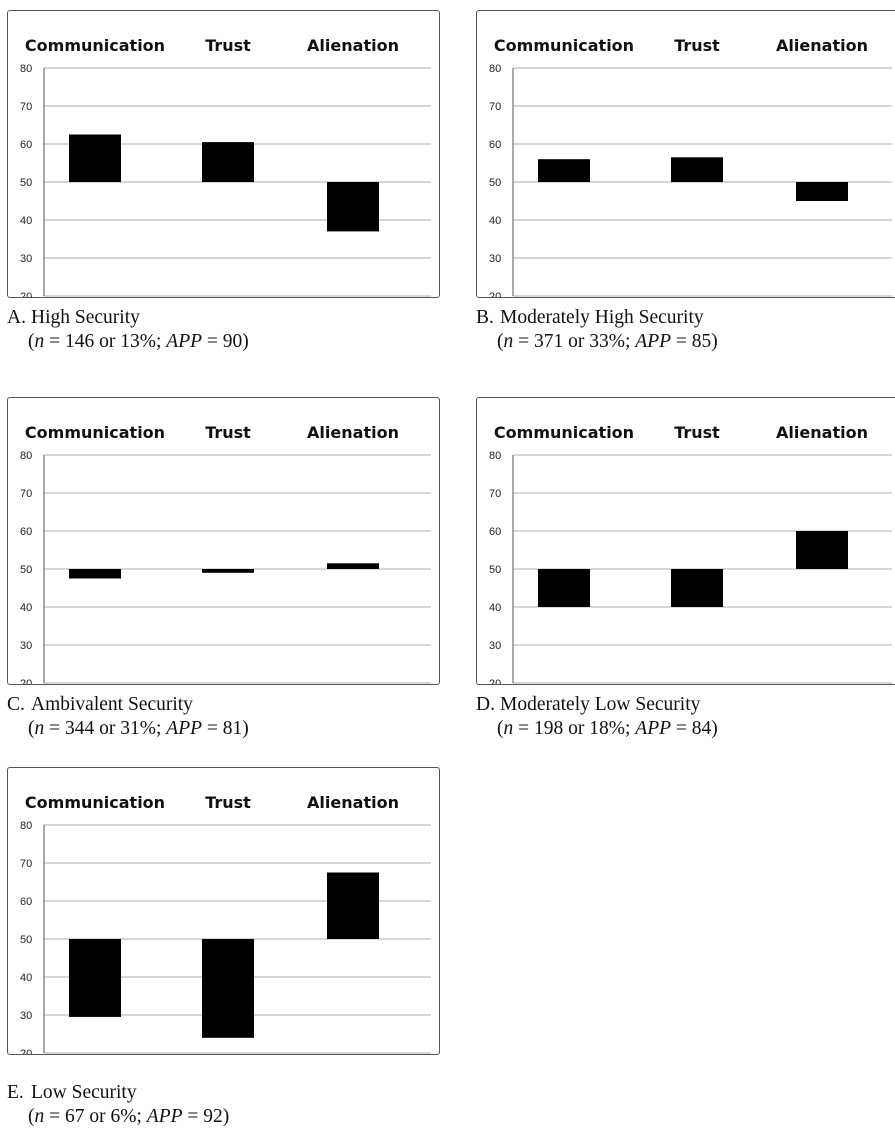  I want to click on caption-title: Moderately High Security, so click(602, 317).